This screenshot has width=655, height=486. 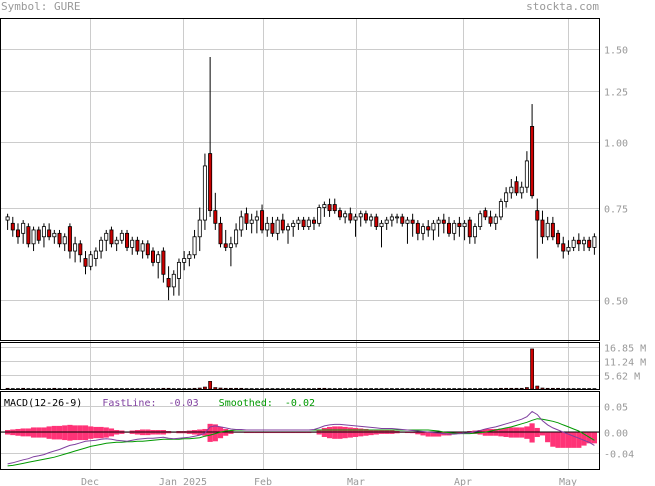 I want to click on macd-smoothed-line, so click(x=301, y=442).